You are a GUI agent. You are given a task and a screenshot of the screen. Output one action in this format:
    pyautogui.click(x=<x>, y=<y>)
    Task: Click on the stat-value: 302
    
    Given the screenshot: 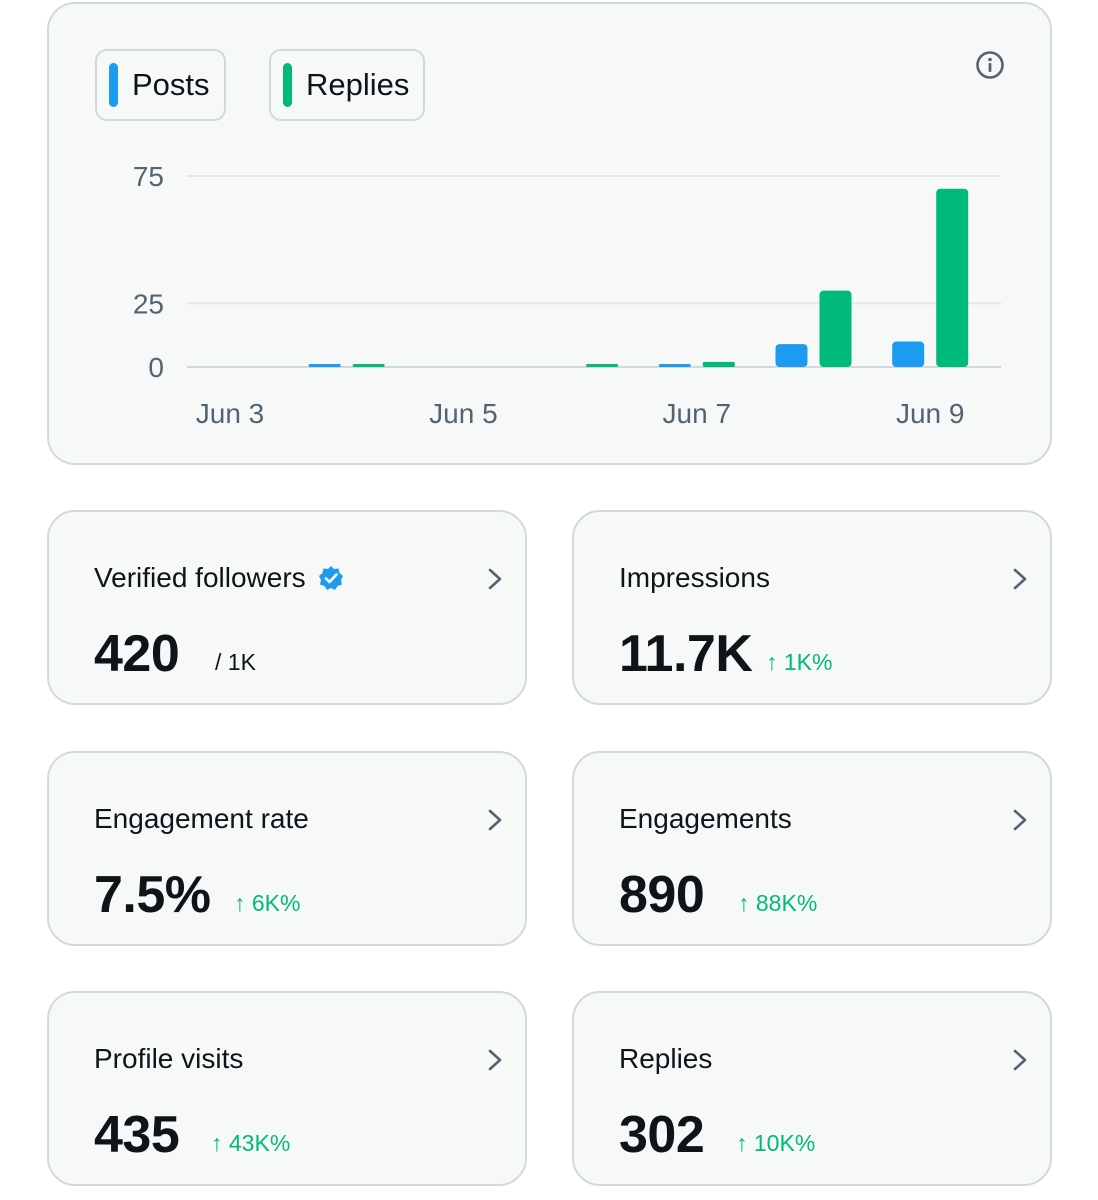 What is the action you would take?
    pyautogui.click(x=662, y=1135)
    